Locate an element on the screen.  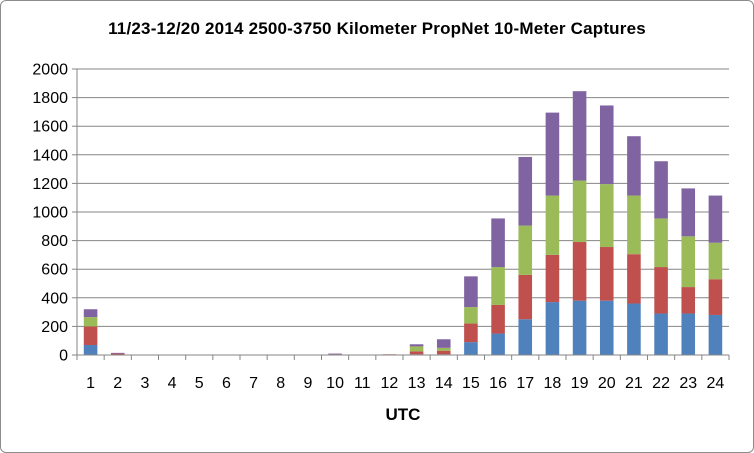
y-tick-label: 800 is located at coordinates (54, 241).